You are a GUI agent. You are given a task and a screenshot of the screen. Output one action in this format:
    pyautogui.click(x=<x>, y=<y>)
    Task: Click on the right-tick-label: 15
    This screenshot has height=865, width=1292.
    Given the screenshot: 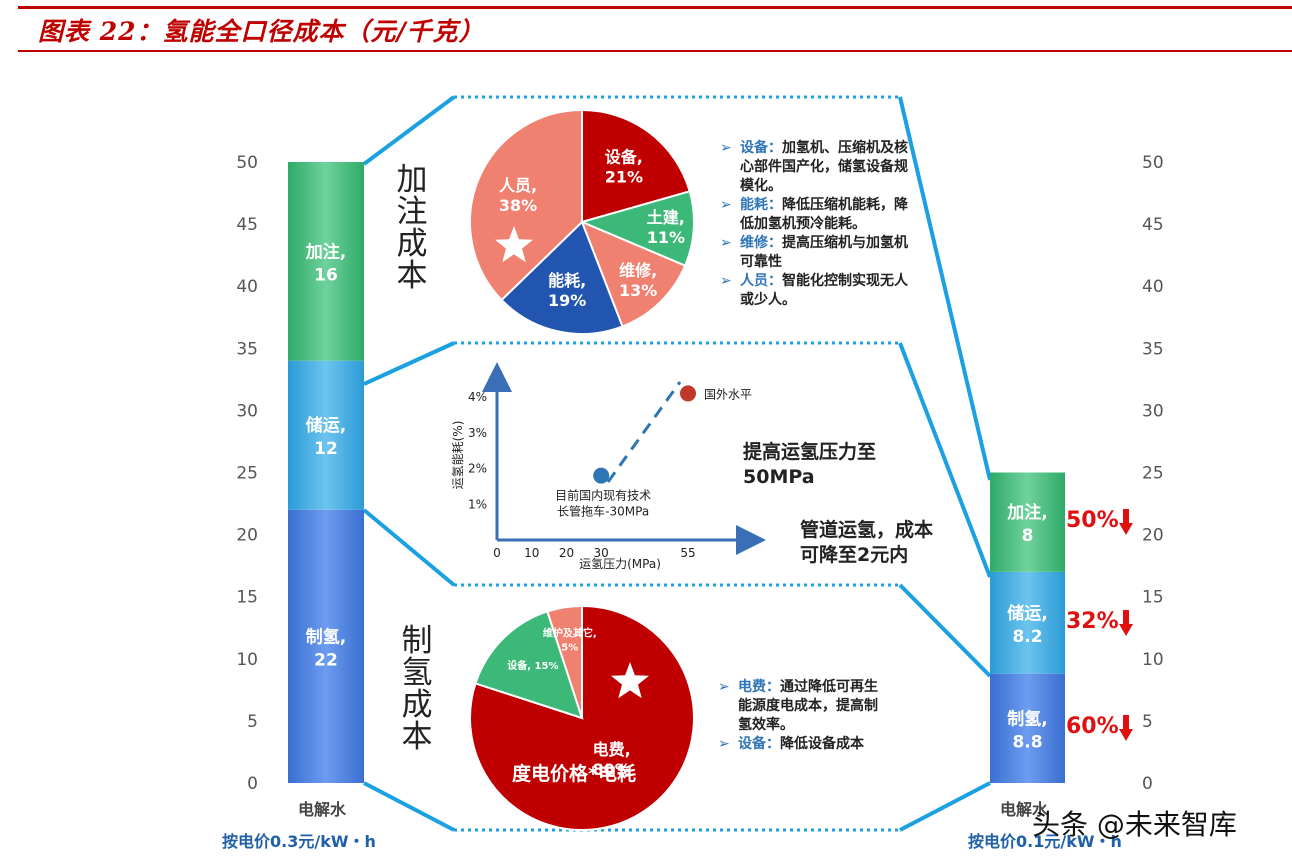 What is the action you would take?
    pyautogui.click(x=1153, y=598)
    